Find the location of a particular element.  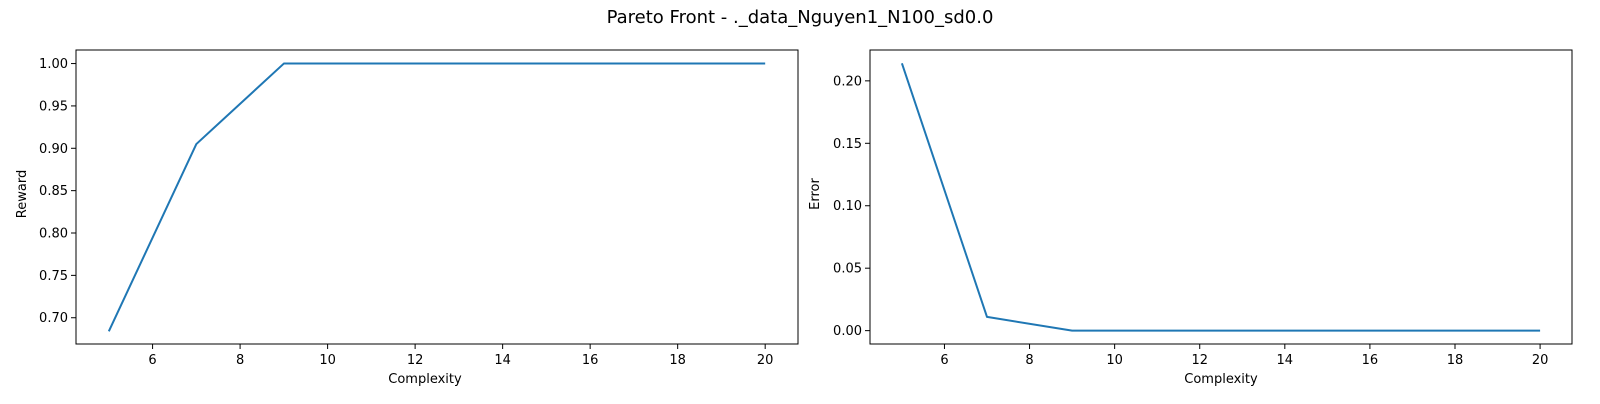

chart-error-xlabel: Complexity is located at coordinates (1221, 379).